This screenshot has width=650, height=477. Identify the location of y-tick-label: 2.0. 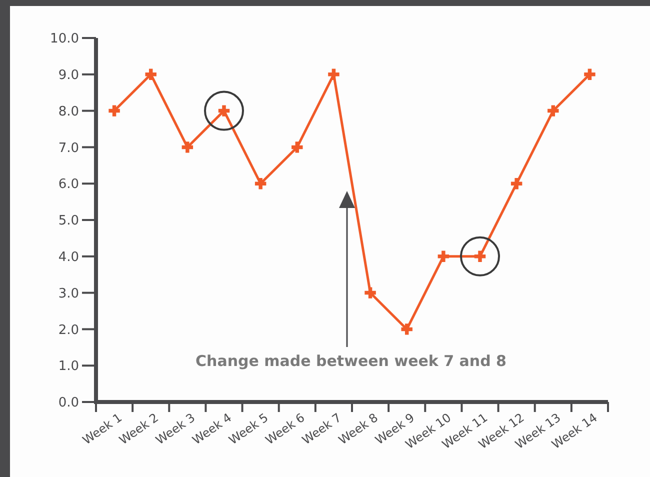
(68, 330).